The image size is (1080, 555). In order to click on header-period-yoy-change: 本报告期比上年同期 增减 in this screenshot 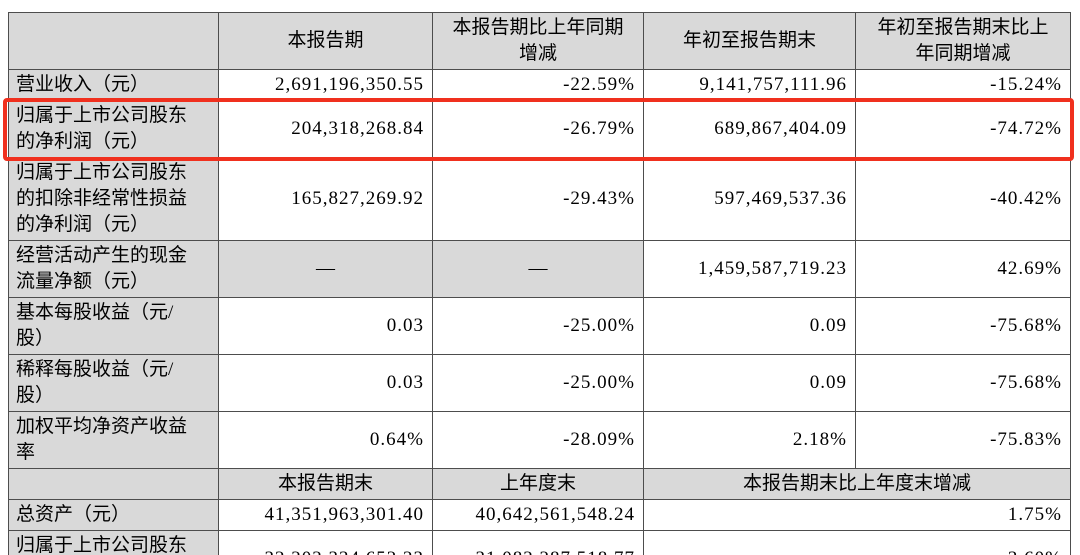, I will do `click(538, 41)`.